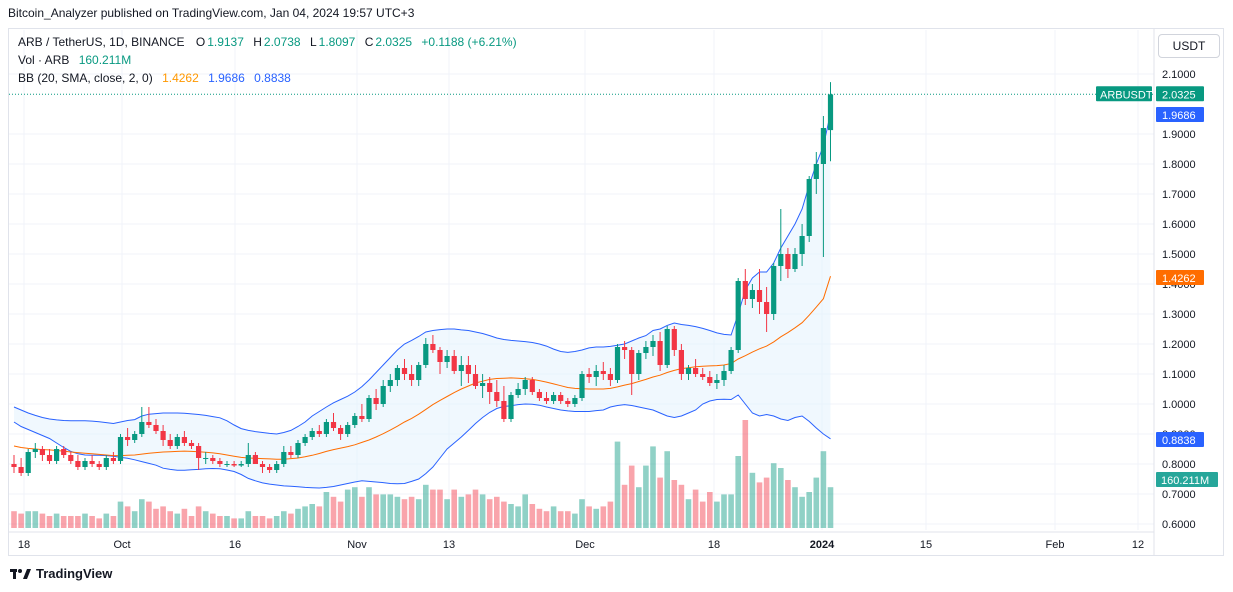 The width and height of the screenshot is (1233, 592). Describe the element at coordinates (1179, 255) in the screenshot. I see `y-tick-label: 1.5000` at that location.